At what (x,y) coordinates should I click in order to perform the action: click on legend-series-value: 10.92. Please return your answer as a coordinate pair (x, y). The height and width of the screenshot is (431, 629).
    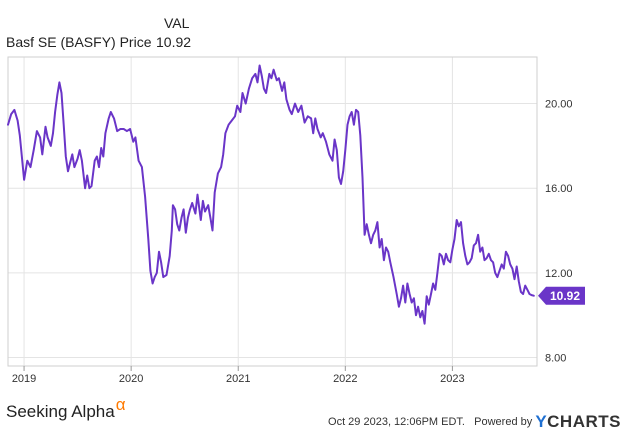
    Looking at the image, I should click on (174, 42).